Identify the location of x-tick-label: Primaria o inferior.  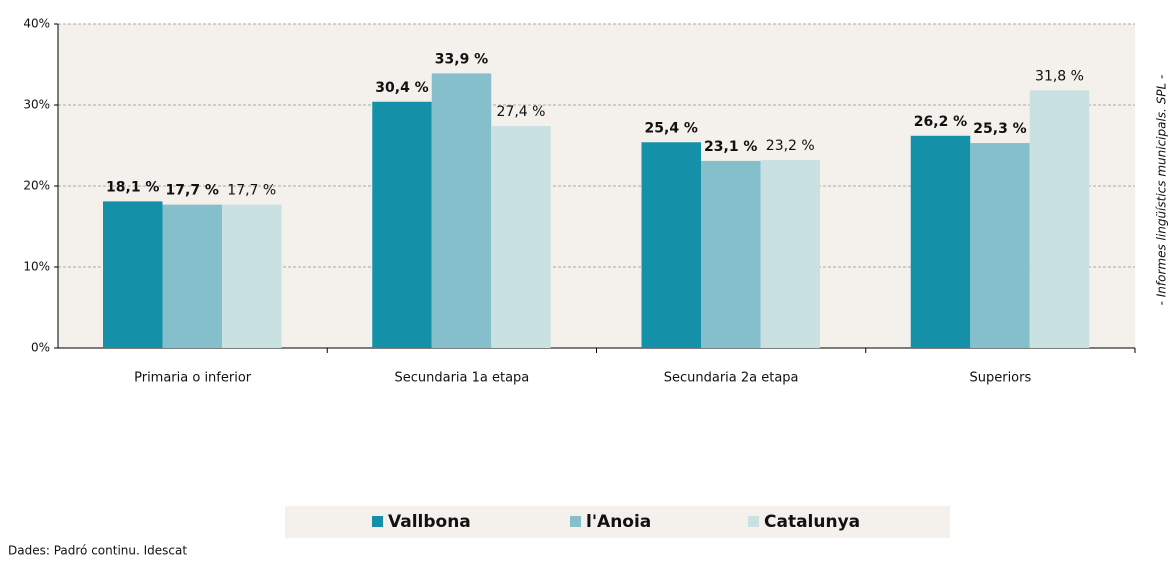
(193, 378).